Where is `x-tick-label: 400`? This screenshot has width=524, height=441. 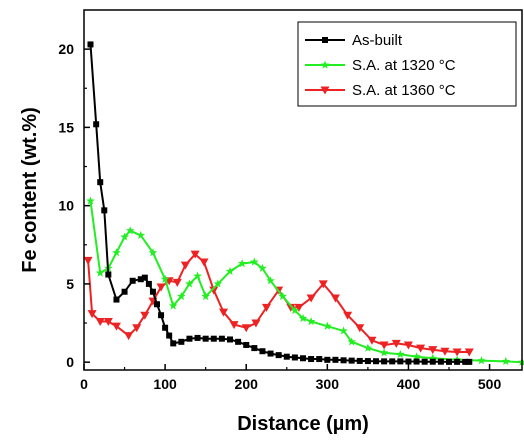 x-tick-label: 400 is located at coordinates (409, 384).